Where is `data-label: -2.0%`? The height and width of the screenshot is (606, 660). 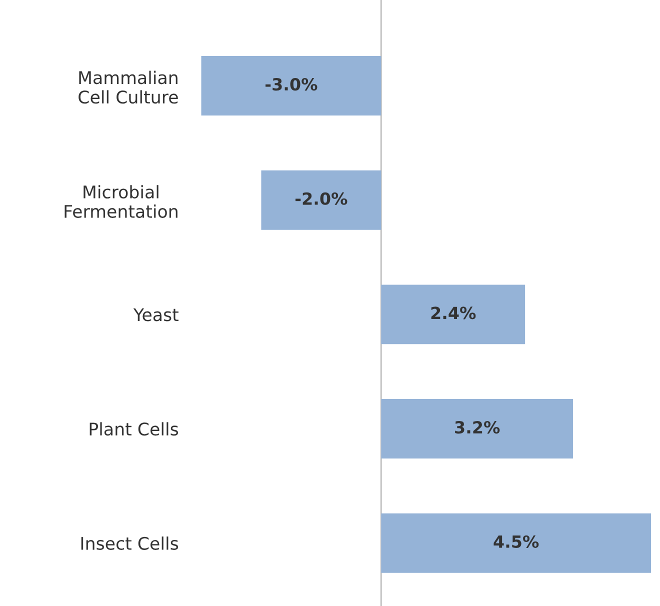
data-label: -2.0% is located at coordinates (322, 198).